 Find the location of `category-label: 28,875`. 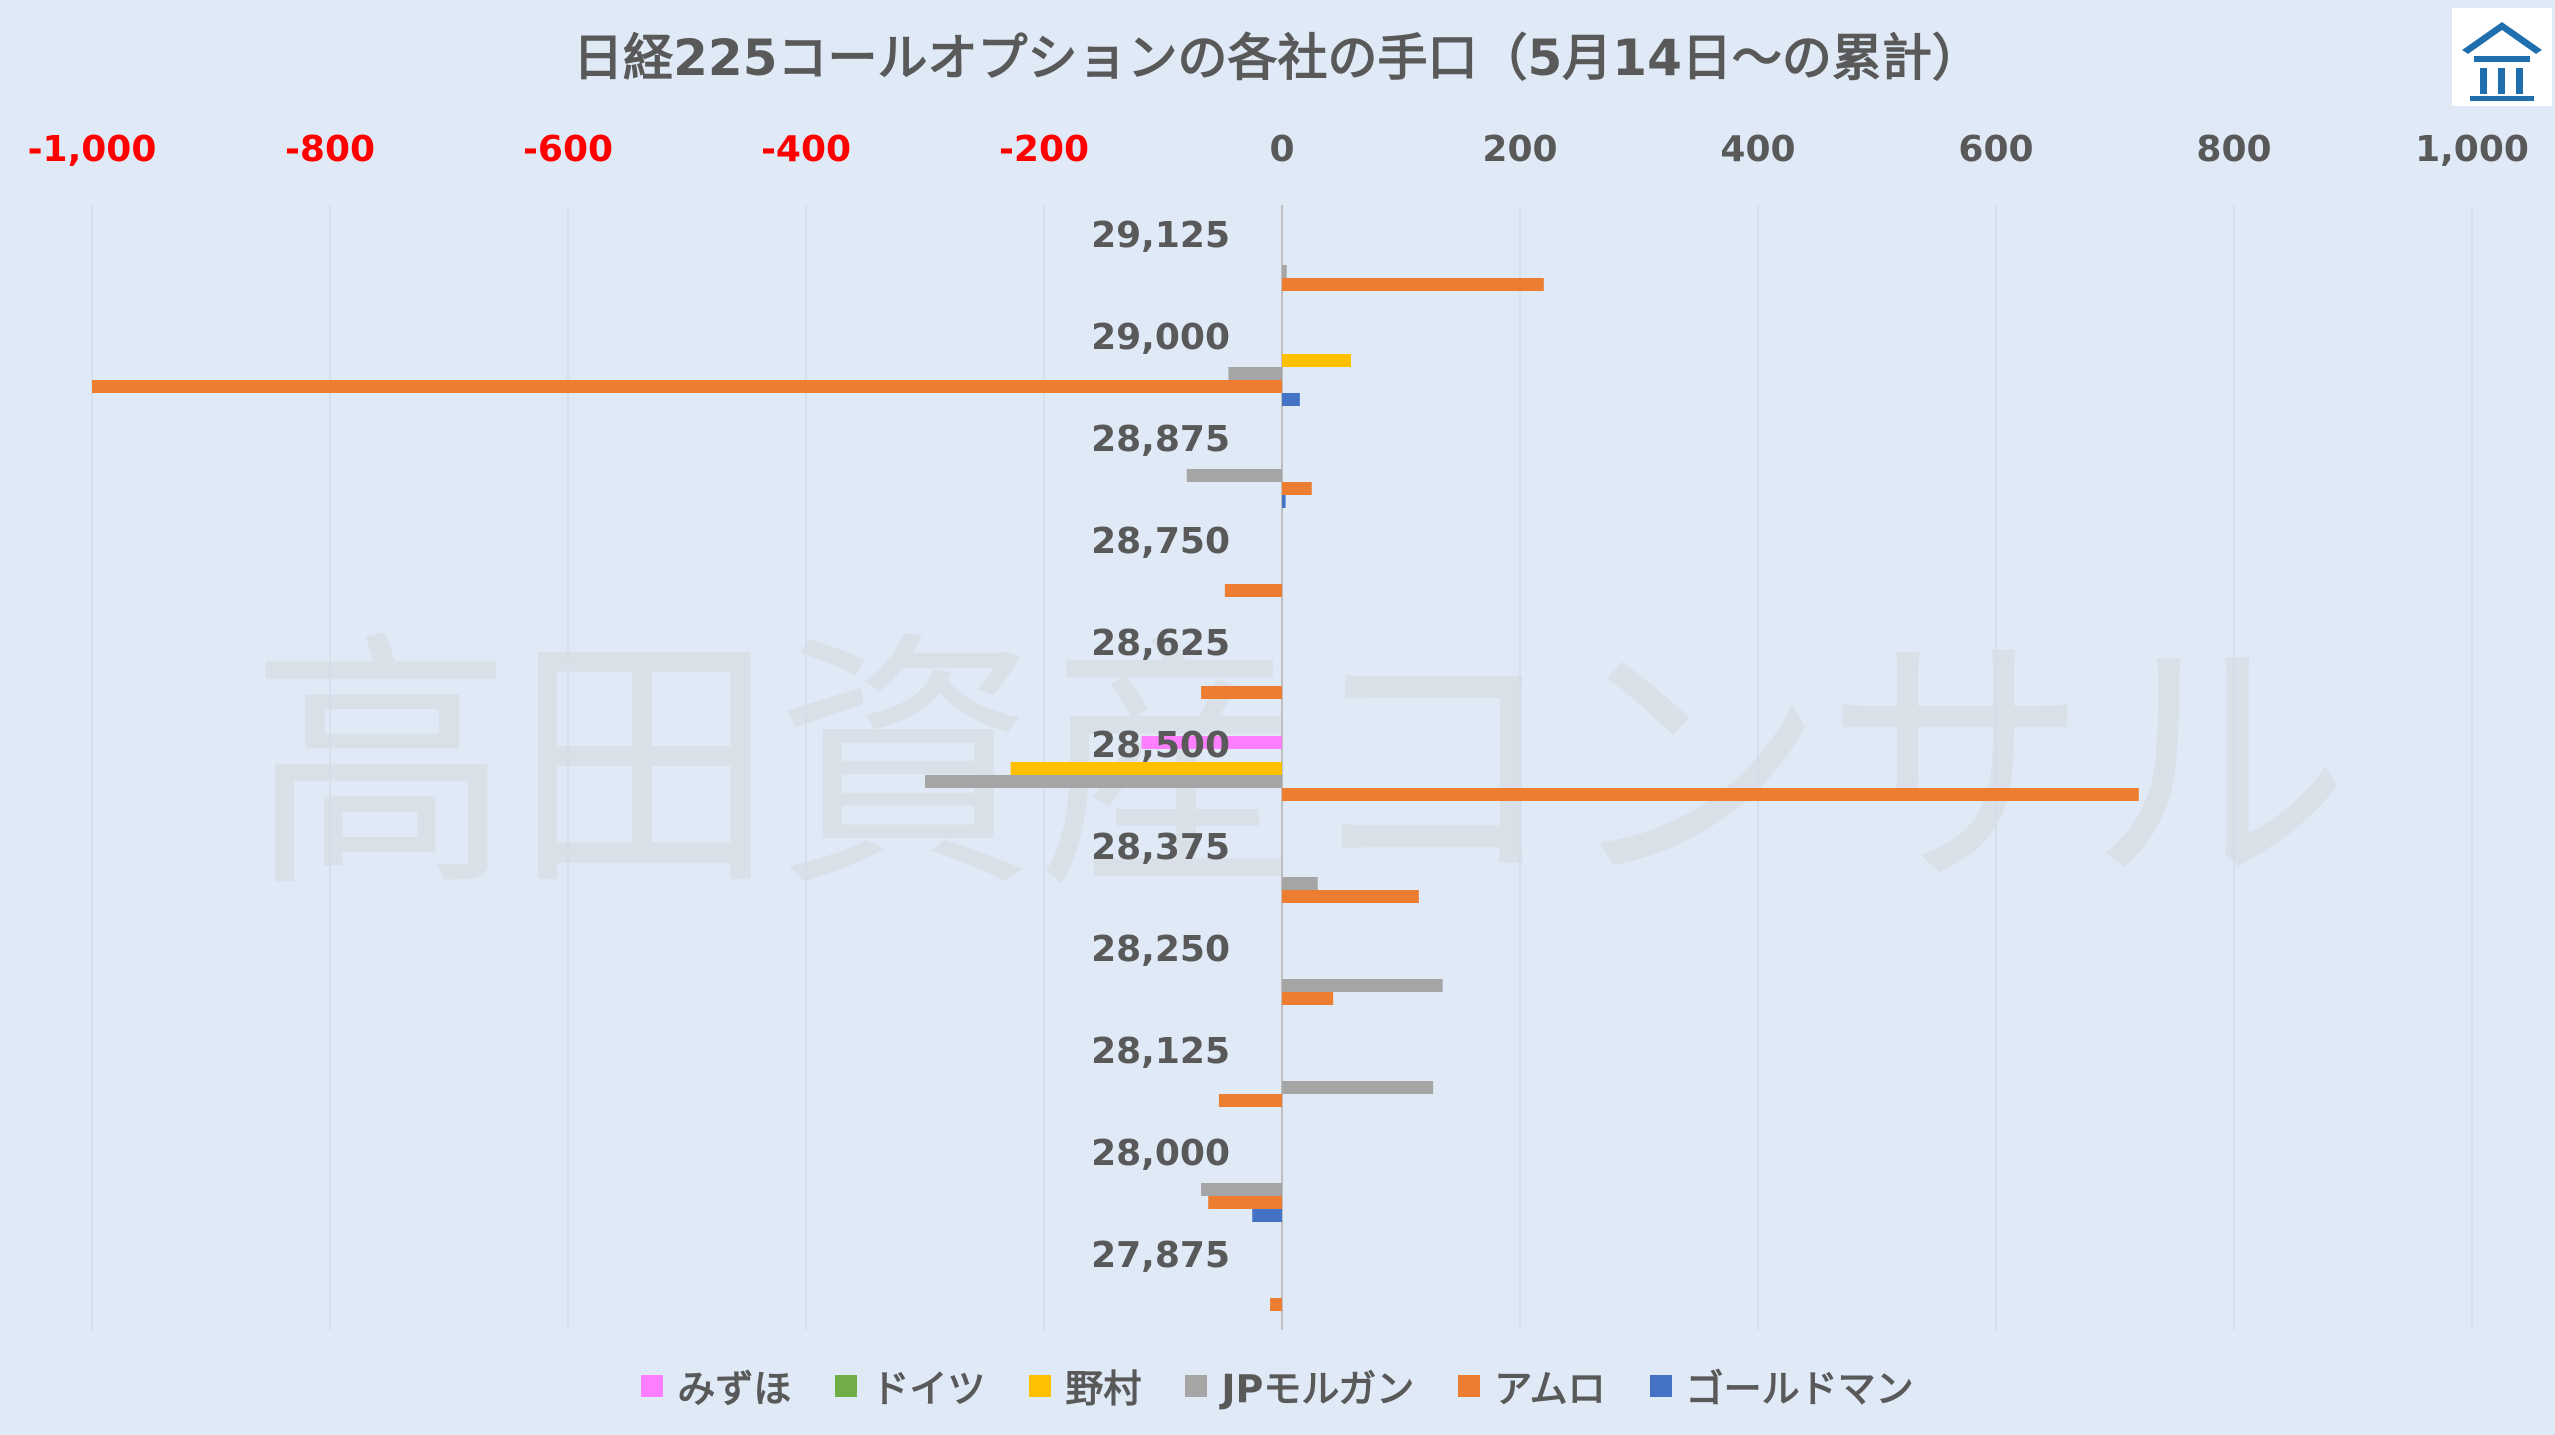

category-label: 28,875 is located at coordinates (1160, 439).